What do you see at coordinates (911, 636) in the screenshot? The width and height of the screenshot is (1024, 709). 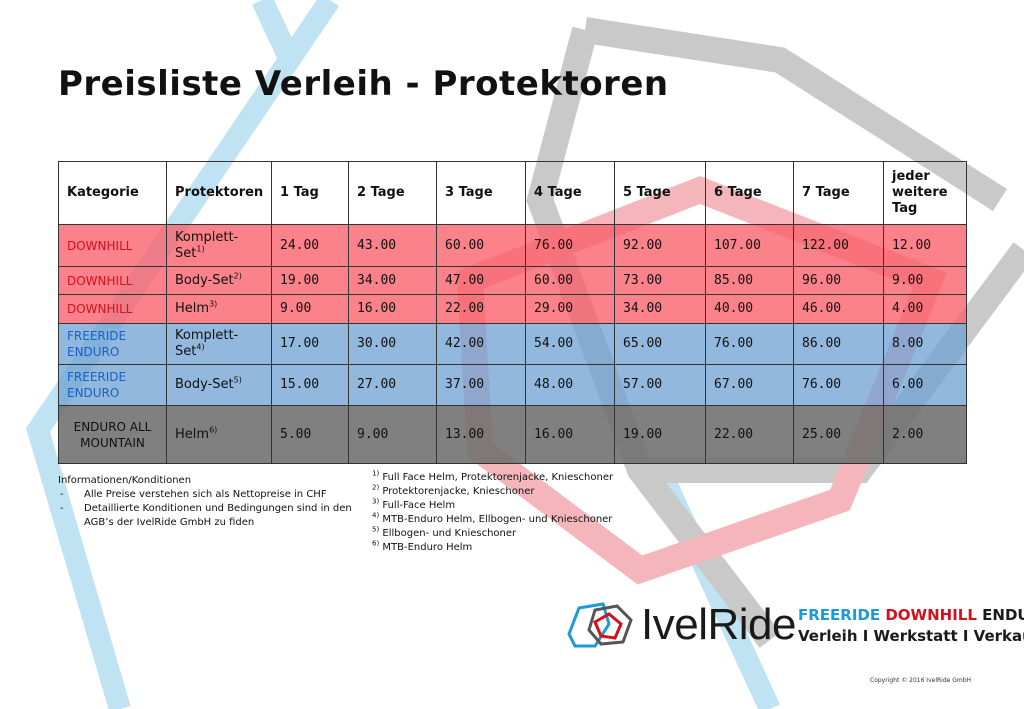 I see `brand-tagline: Verleih I Werkstatt I Verkauf` at bounding box center [911, 636].